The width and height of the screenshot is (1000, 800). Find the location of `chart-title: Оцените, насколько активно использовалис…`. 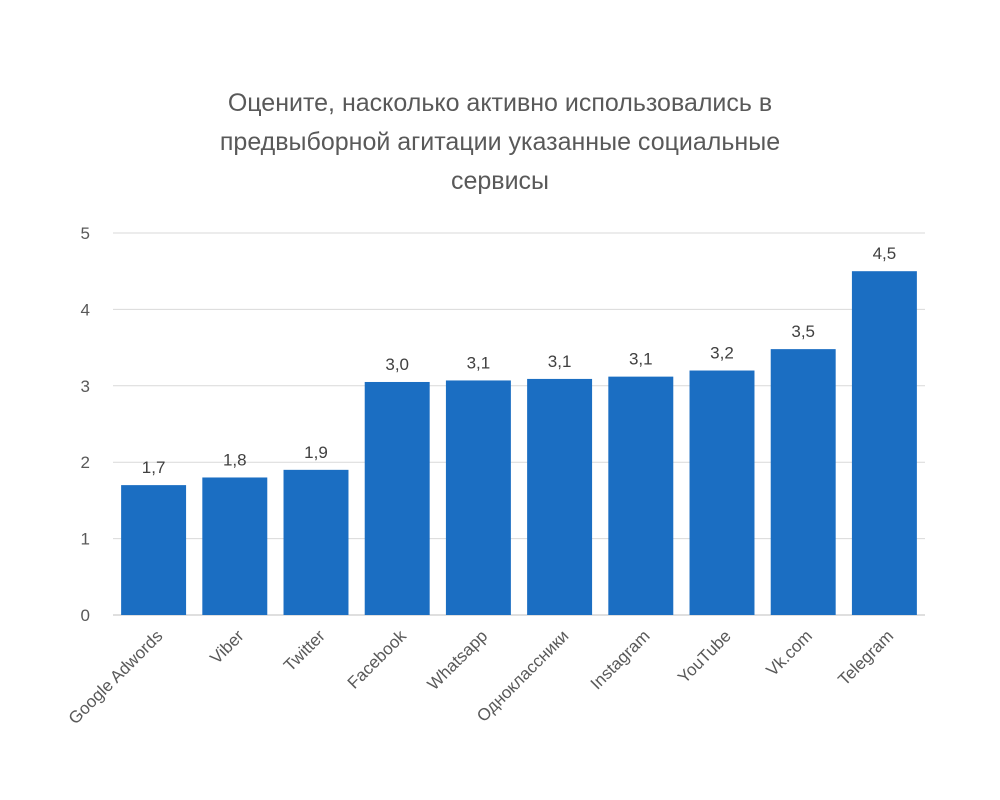

chart-title: Оцените, насколько активно использовалис… is located at coordinates (500, 142).